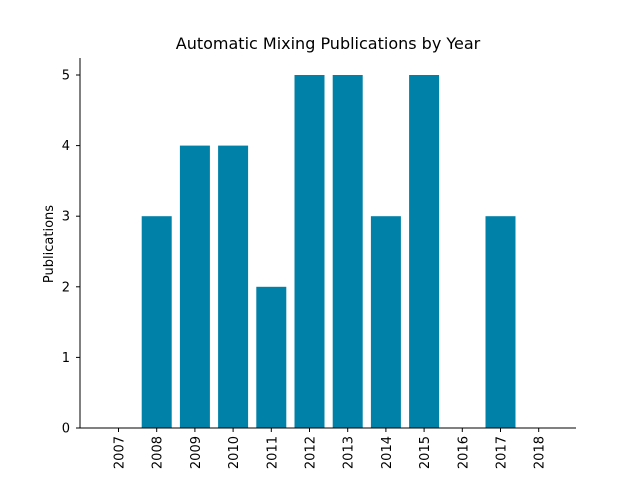  Describe the element at coordinates (194, 286) in the screenshot. I see `bar-2009` at that location.